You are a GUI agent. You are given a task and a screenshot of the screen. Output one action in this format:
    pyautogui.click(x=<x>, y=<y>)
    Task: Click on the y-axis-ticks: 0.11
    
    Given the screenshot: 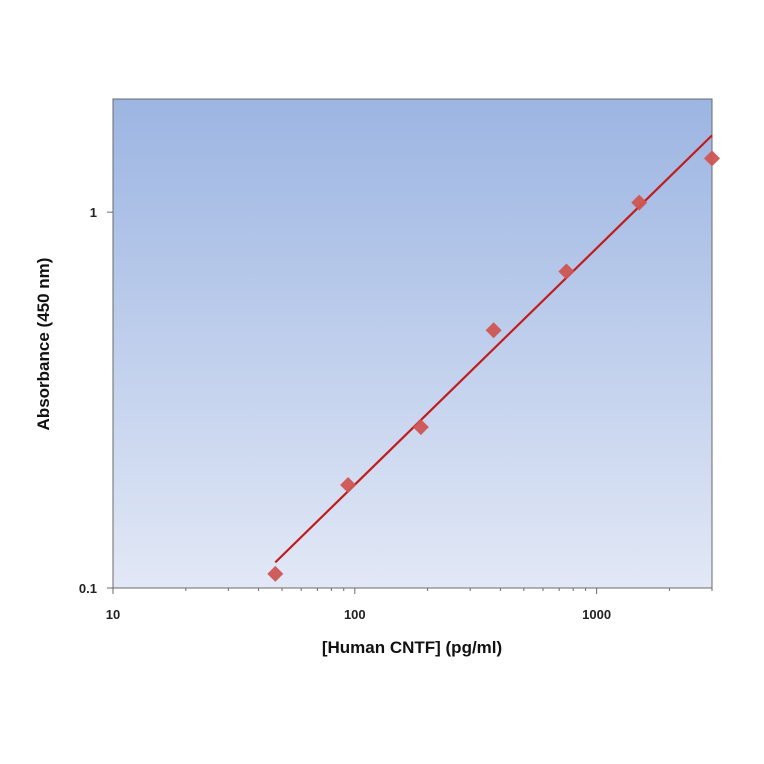 What is the action you would take?
    pyautogui.click(x=96, y=400)
    